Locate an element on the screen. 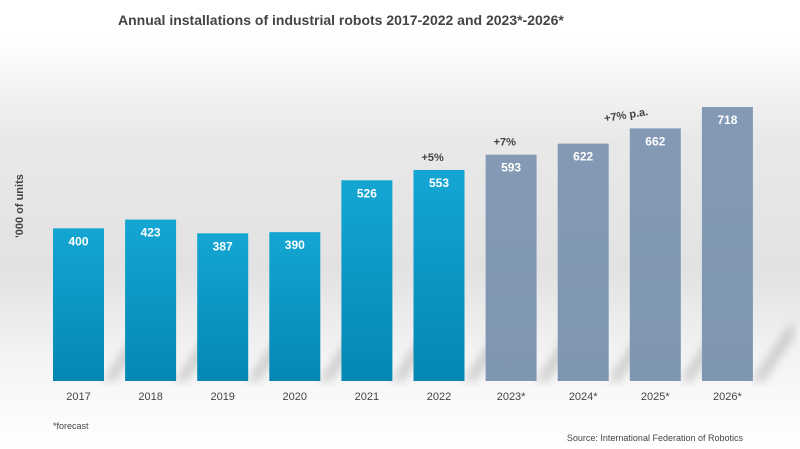  bar-2026-forecast is located at coordinates (727, 244).